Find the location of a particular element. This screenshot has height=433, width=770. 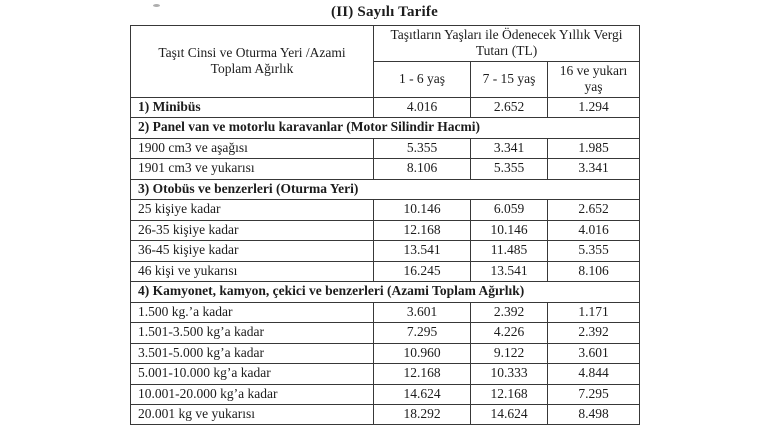

row-label: 46 kişi ve yukarısı is located at coordinates (252, 271).